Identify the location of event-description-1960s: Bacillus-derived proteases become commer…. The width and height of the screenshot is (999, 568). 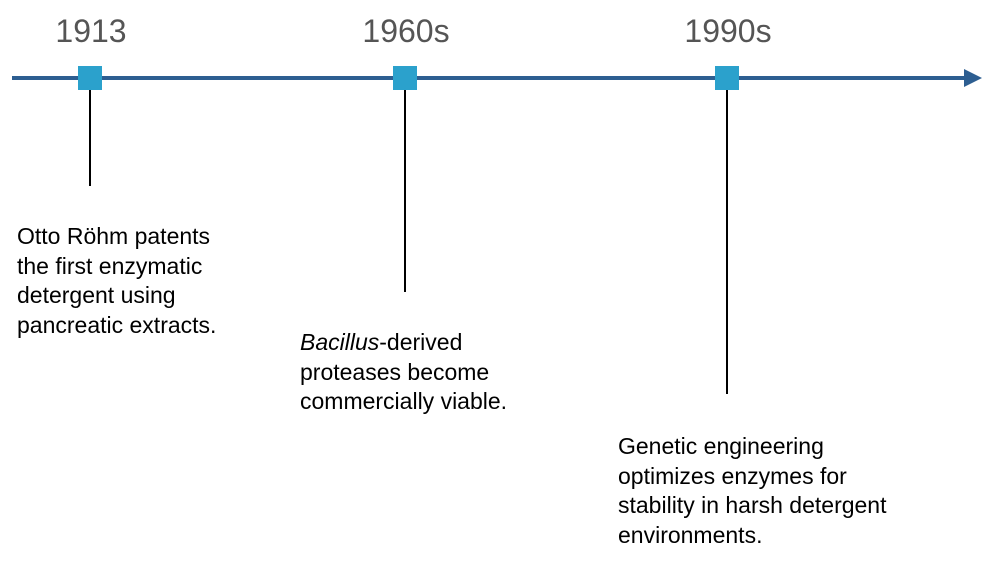
(403, 372).